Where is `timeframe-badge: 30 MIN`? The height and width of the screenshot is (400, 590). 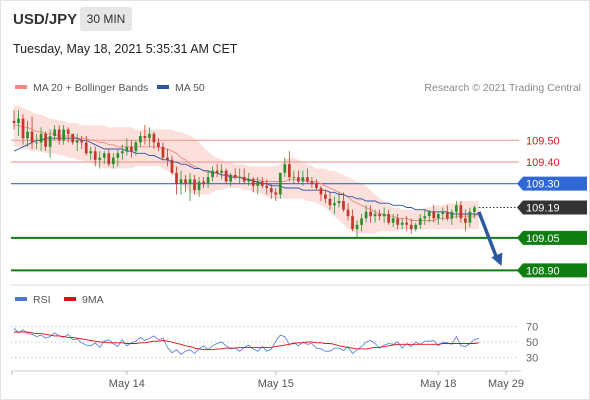 timeframe-badge: 30 MIN is located at coordinates (106, 19).